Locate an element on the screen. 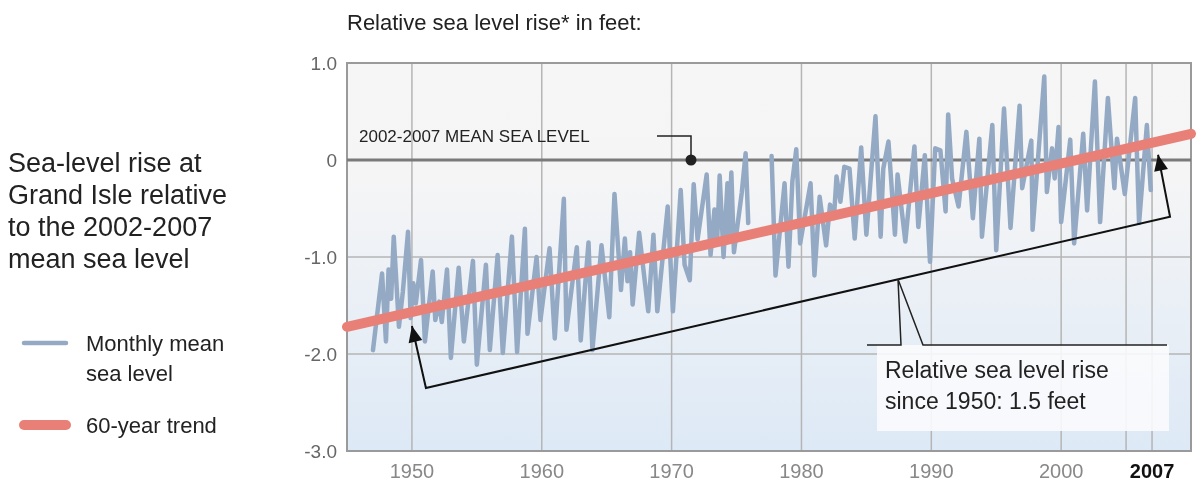 The width and height of the screenshot is (1198, 487). text: Sea-level rise at Grand Isle relative to the 2002-2007 mean sea level is located at coordinates (118, 211).